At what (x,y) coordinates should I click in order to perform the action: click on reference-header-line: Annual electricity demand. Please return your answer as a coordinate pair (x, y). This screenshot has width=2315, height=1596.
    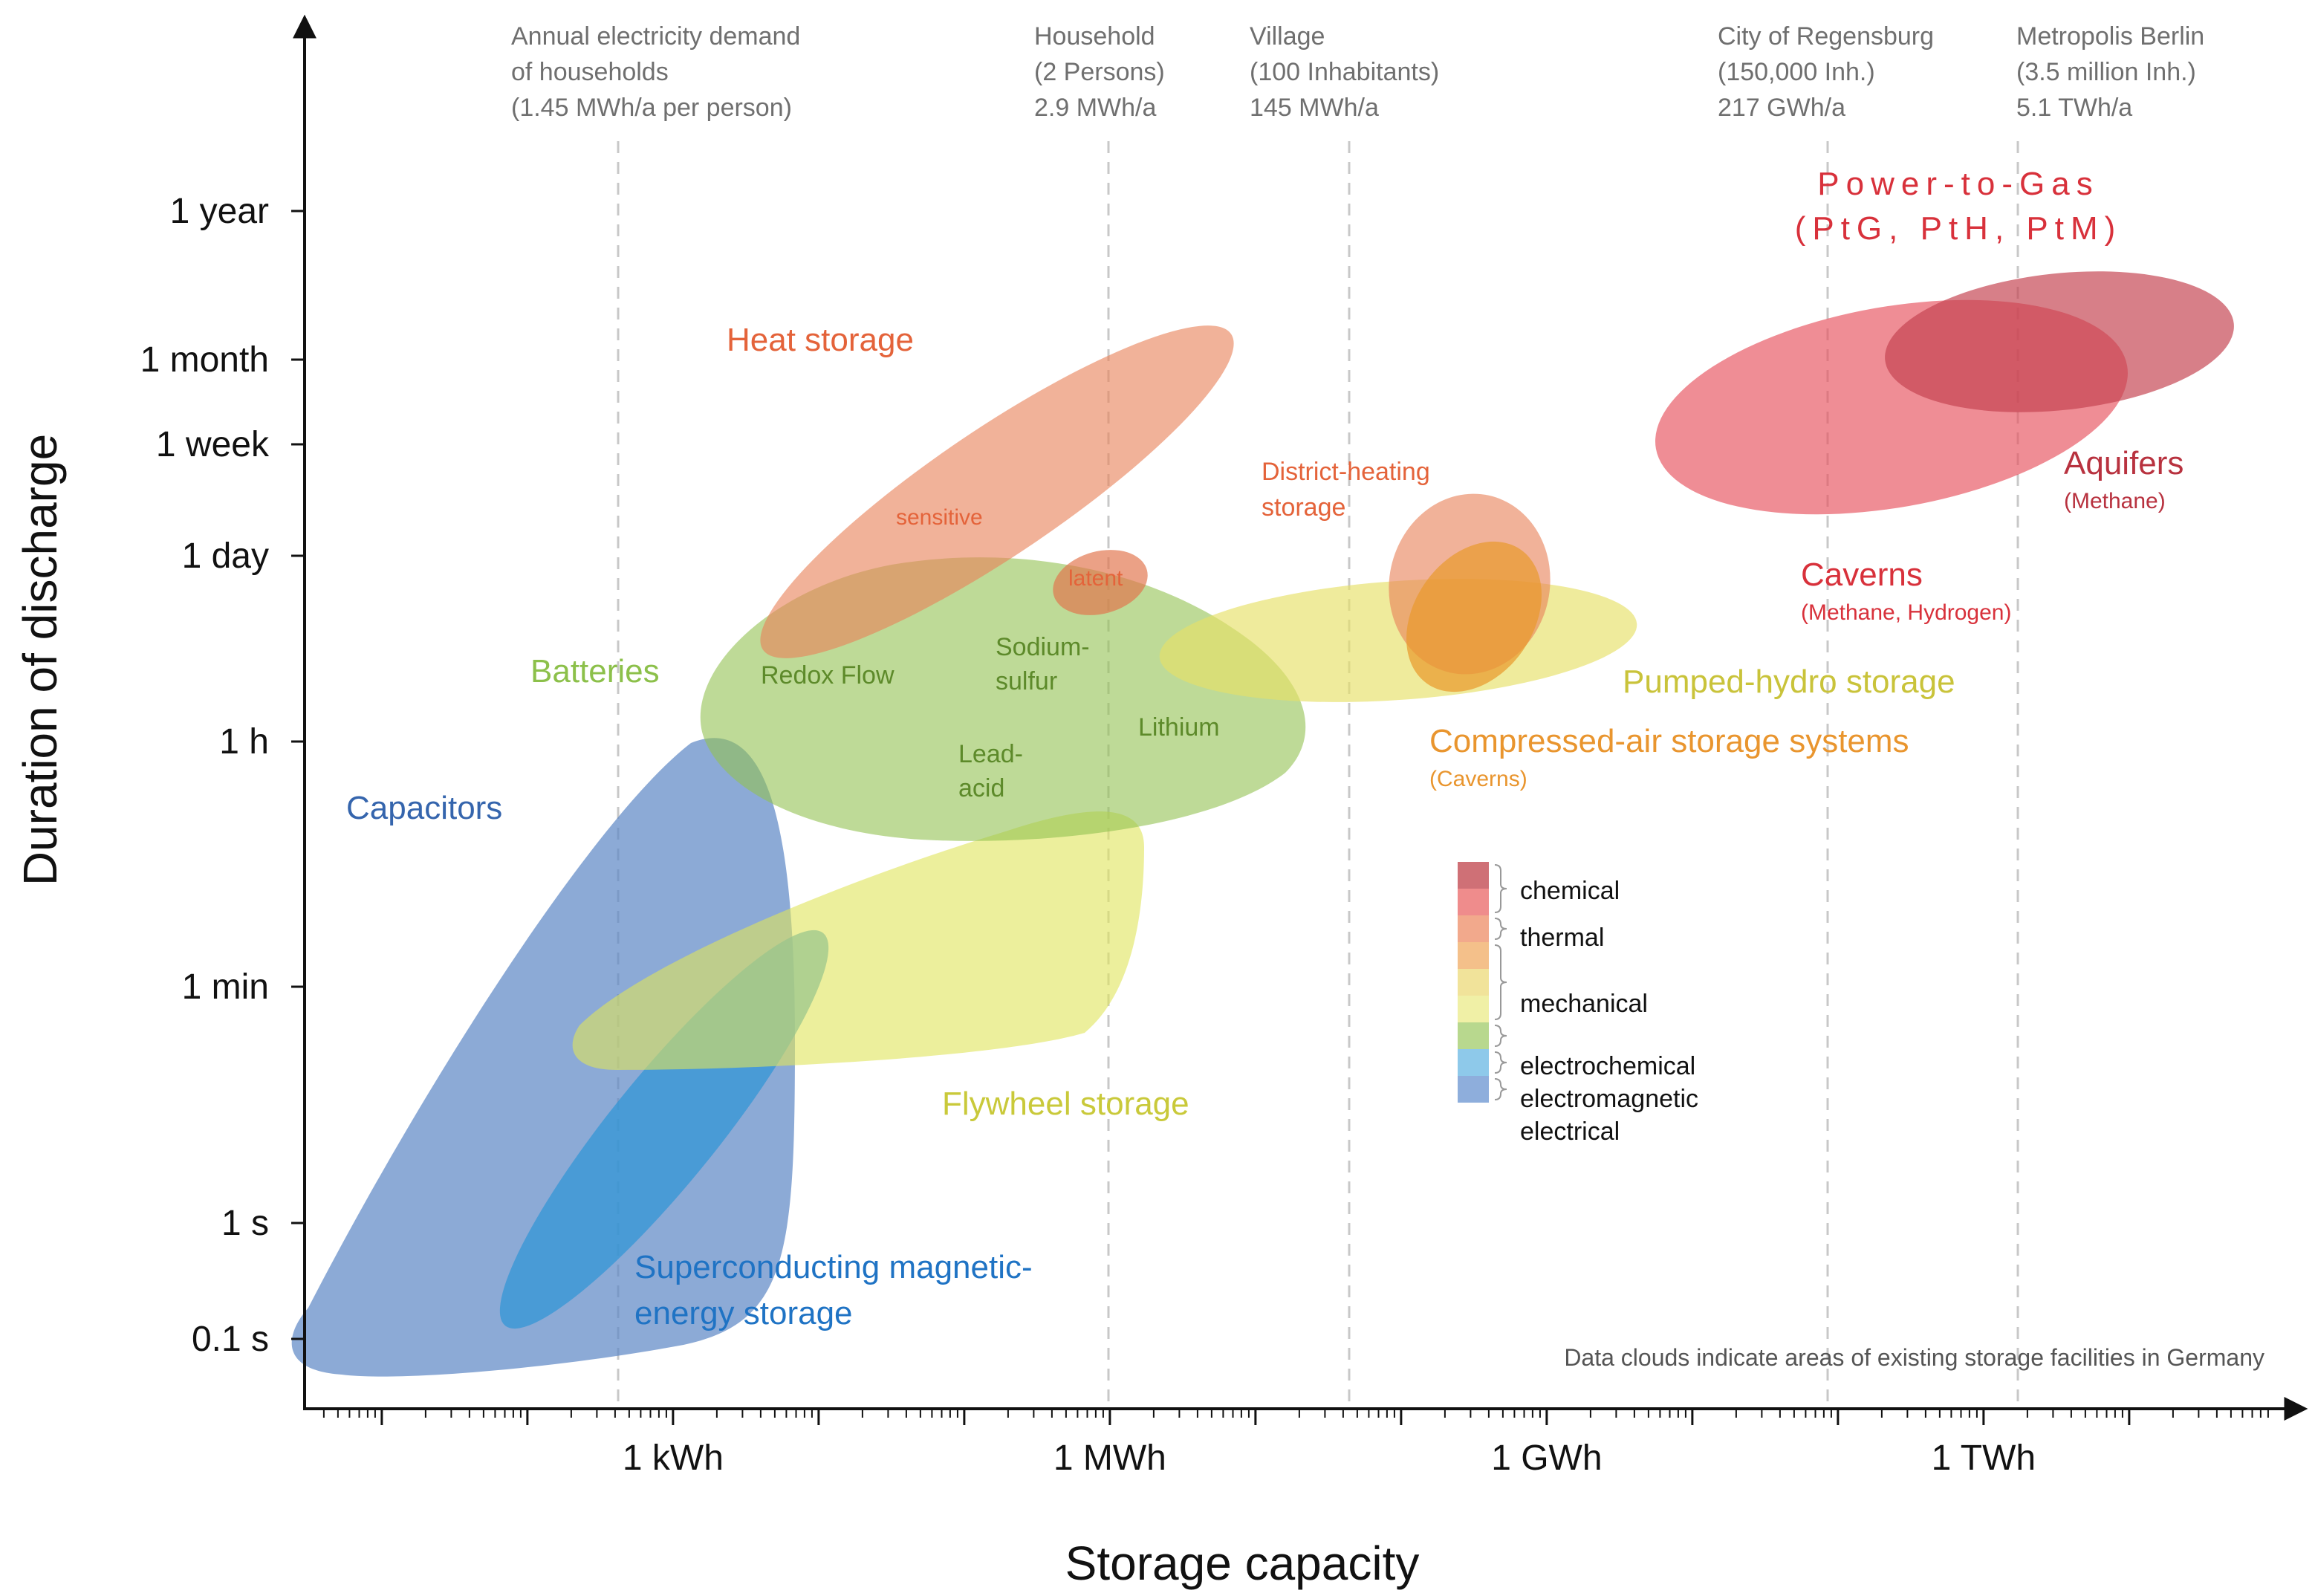
    Looking at the image, I should click on (655, 37).